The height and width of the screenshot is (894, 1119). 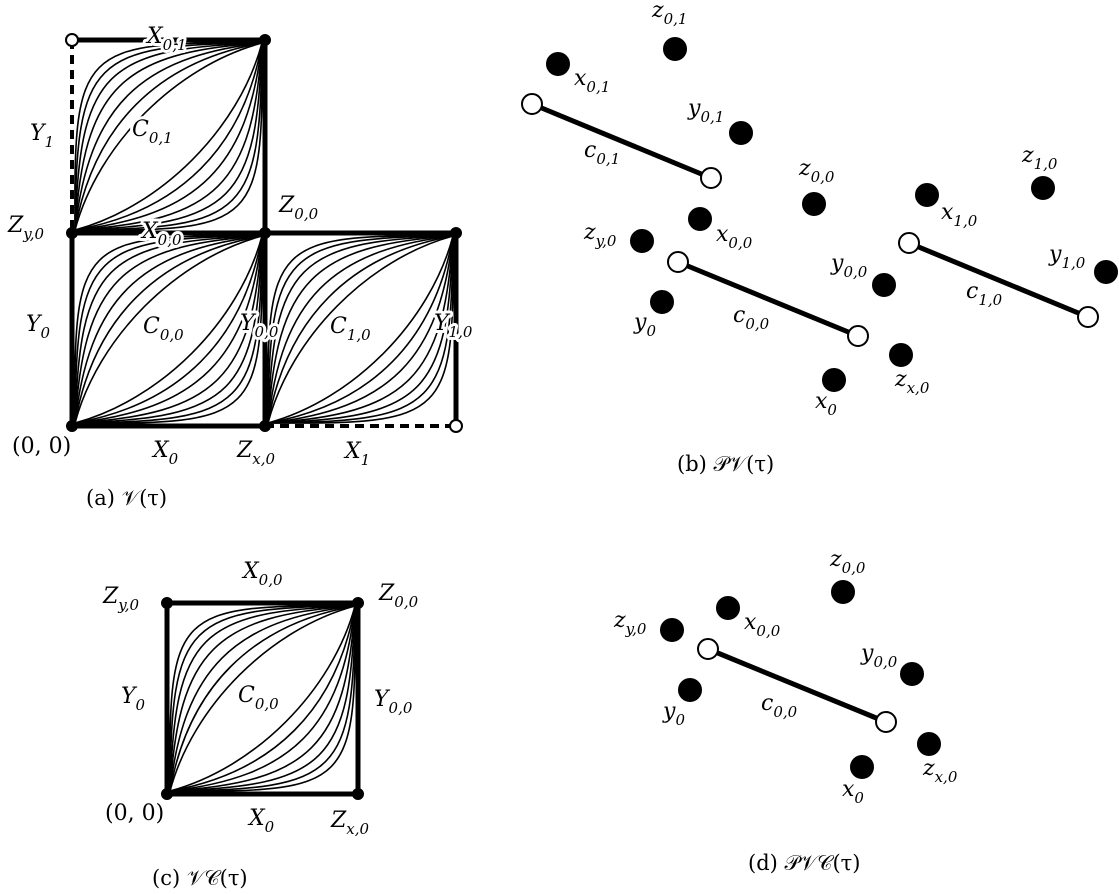 I want to click on label-panel_d-labels-x00: x0,0, so click(x=762, y=625).